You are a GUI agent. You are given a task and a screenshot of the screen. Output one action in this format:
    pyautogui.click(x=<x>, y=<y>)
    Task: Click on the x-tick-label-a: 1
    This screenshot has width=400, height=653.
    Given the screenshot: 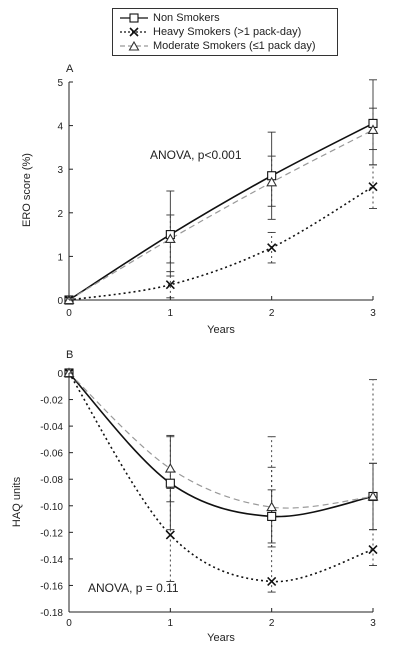 What is the action you would take?
    pyautogui.click(x=171, y=313)
    